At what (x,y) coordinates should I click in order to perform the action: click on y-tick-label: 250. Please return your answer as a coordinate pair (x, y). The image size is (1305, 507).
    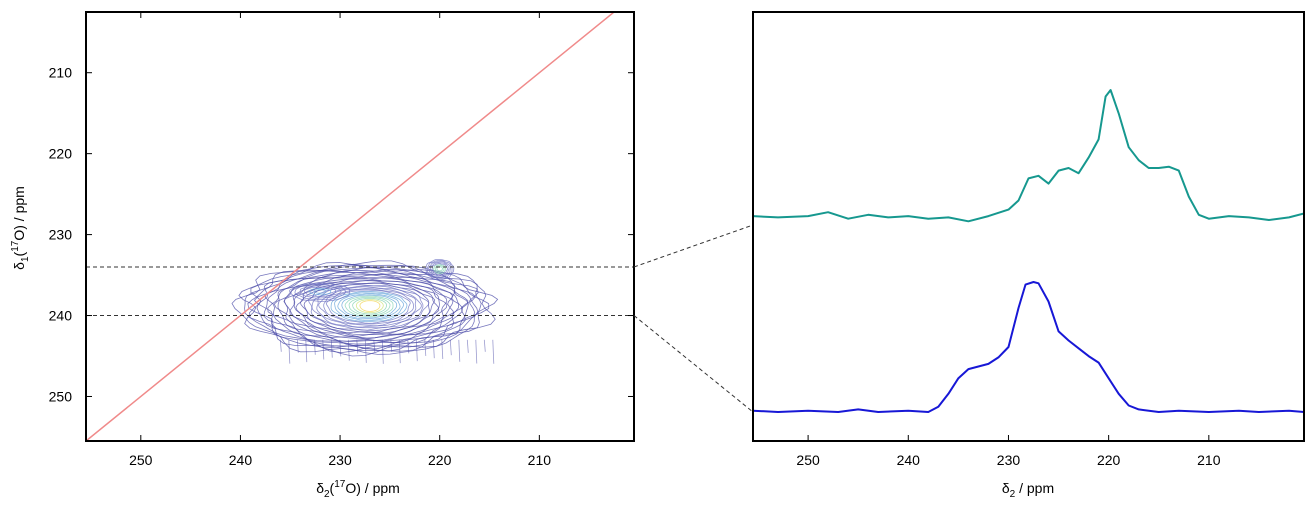
    Looking at the image, I should click on (61, 396).